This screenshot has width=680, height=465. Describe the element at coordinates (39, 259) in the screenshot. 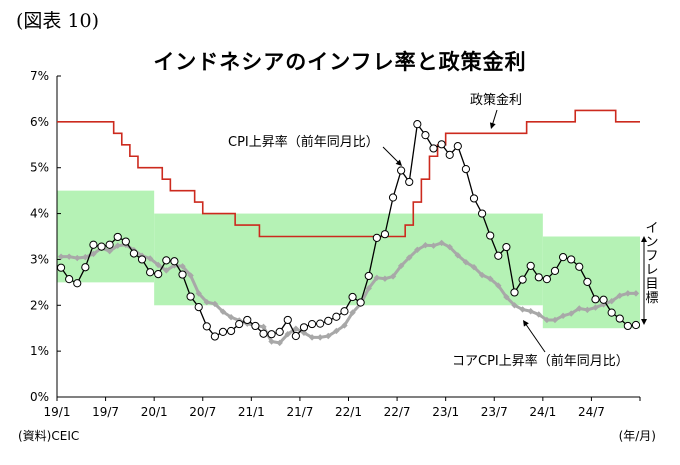

I see `y-tick-label: 3%` at that location.